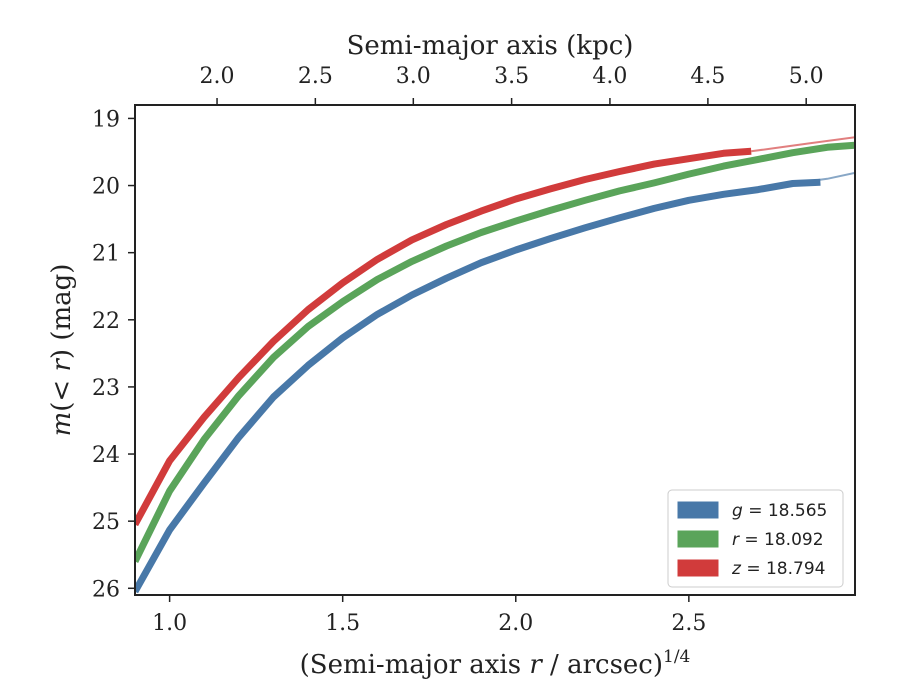 The width and height of the screenshot is (900, 700). What do you see at coordinates (511, 76) in the screenshot?
I see `top-tick-label: 3.5` at bounding box center [511, 76].